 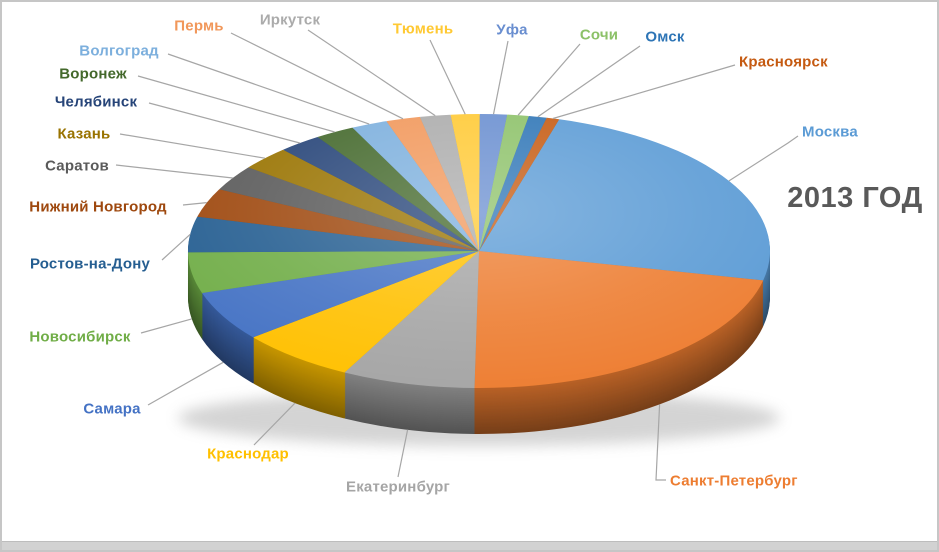 I want to click on pie-category-label: Новосибирск, so click(x=80, y=337).